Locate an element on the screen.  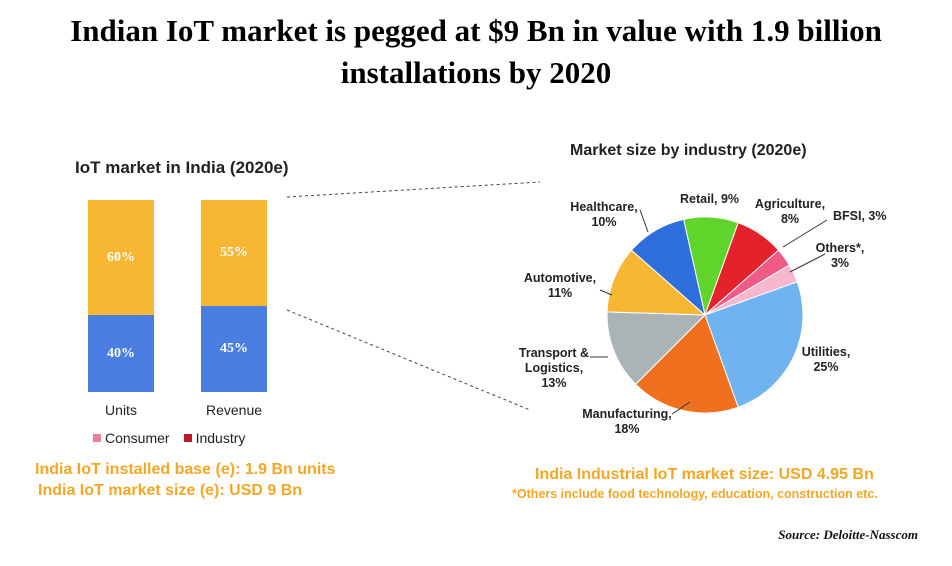
source-credit: Source: Deloitte-Nasscom is located at coordinates (848, 534).